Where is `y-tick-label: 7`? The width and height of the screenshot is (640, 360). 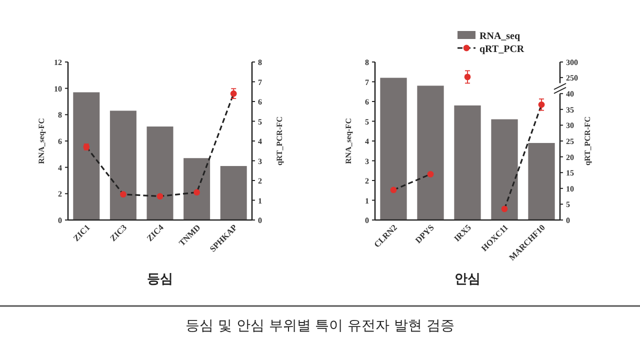
y-tick-label: 7 is located at coordinates (367, 82).